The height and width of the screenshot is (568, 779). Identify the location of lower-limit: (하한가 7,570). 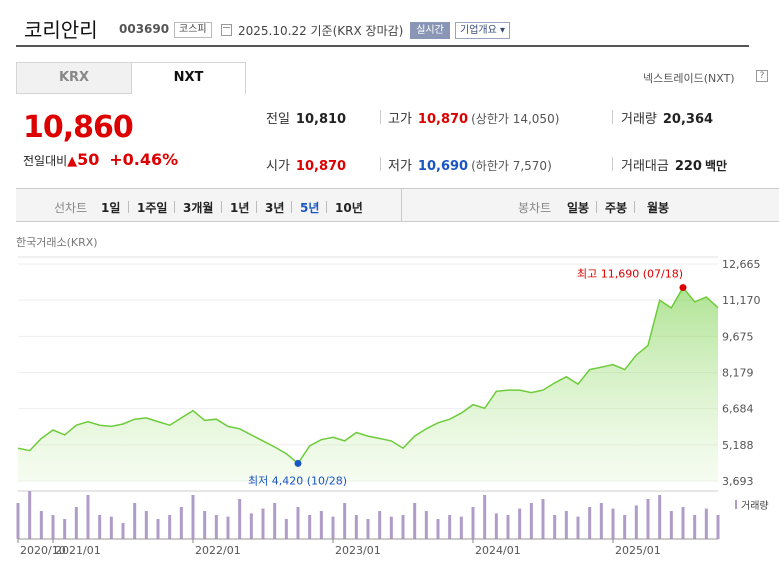
(511, 166).